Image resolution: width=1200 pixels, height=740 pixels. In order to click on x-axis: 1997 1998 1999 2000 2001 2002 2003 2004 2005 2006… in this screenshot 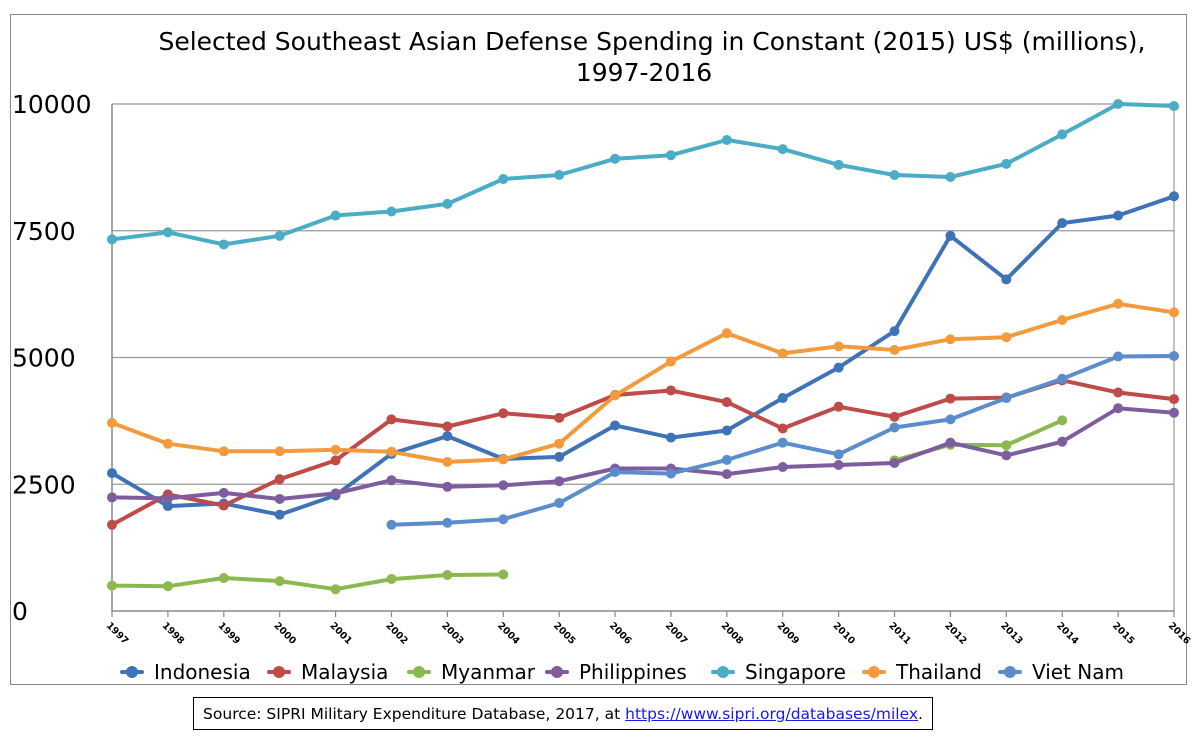, I will do `click(648, 628)`.